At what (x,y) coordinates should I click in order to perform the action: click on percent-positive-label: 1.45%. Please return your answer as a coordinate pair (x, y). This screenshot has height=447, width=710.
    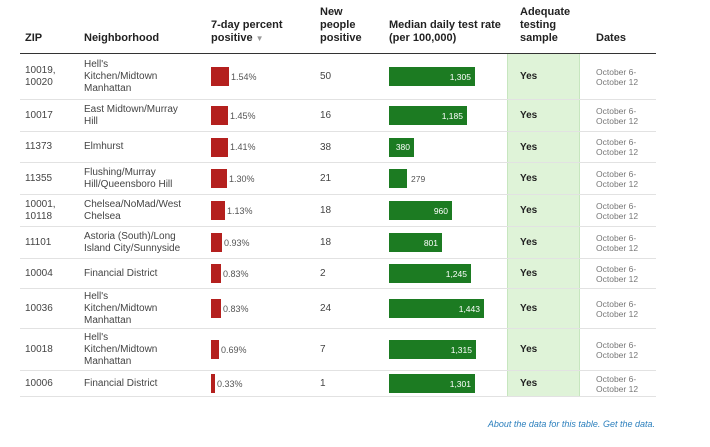
    Looking at the image, I should click on (243, 115).